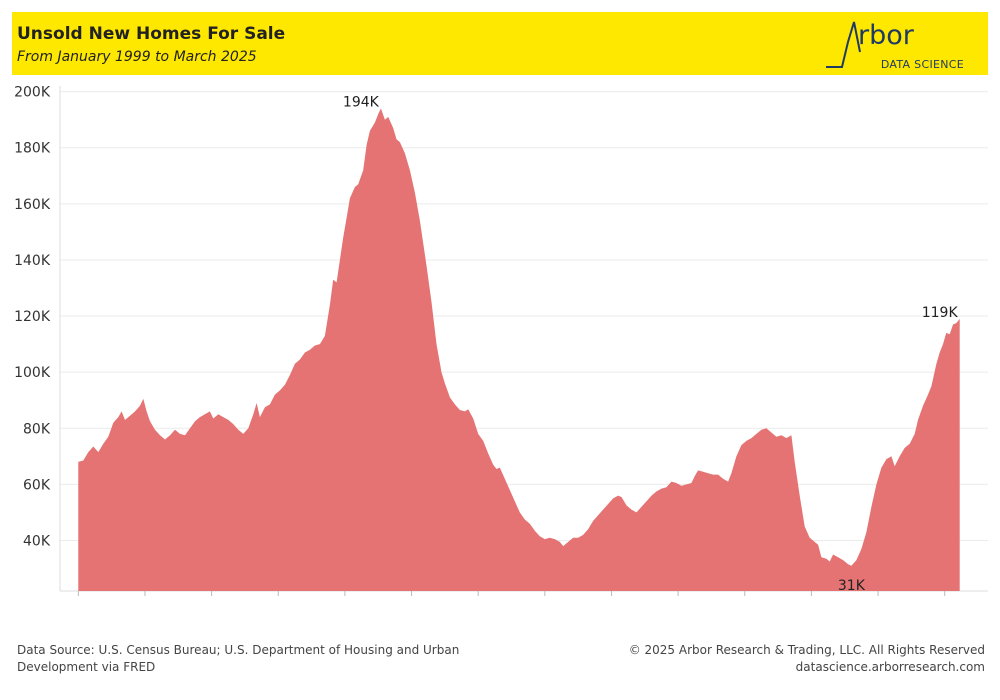 Image resolution: width=1000 pixels, height=700 pixels. What do you see at coordinates (32, 205) in the screenshot?
I see `y-tick-label: 160K` at bounding box center [32, 205].